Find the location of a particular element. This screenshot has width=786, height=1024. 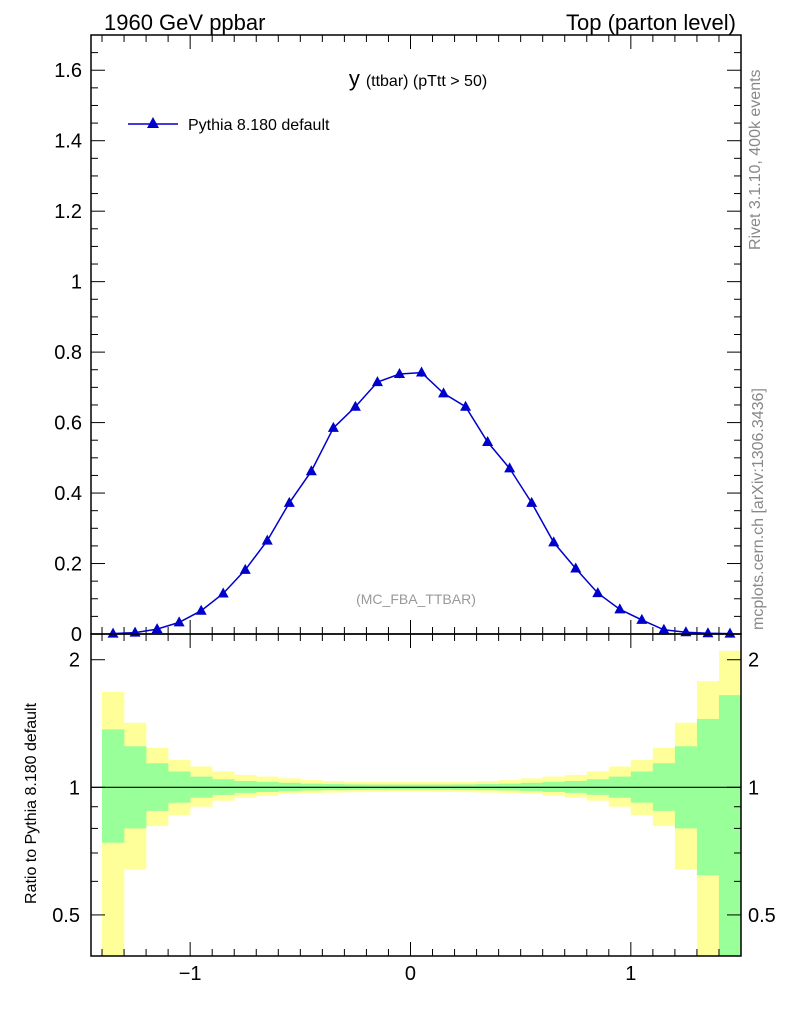

ratio-x-tick-label: 0 is located at coordinates (410, 974).